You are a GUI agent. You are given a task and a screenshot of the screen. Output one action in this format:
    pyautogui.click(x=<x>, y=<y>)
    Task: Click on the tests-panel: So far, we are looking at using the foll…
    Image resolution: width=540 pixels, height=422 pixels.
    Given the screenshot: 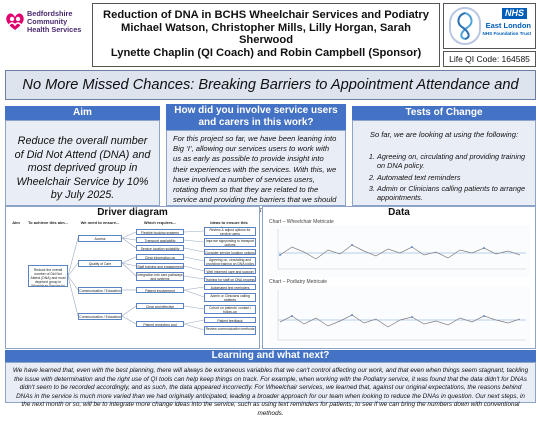 What is the action you would take?
    pyautogui.click(x=444, y=163)
    